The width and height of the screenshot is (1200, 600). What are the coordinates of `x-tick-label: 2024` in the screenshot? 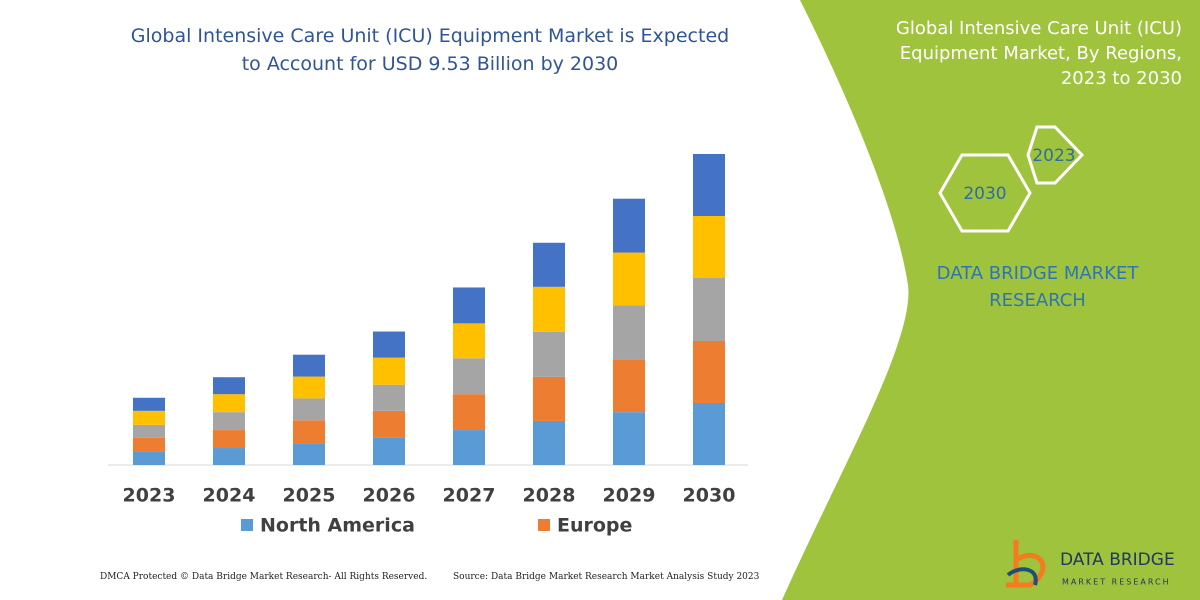 It's located at (229, 496).